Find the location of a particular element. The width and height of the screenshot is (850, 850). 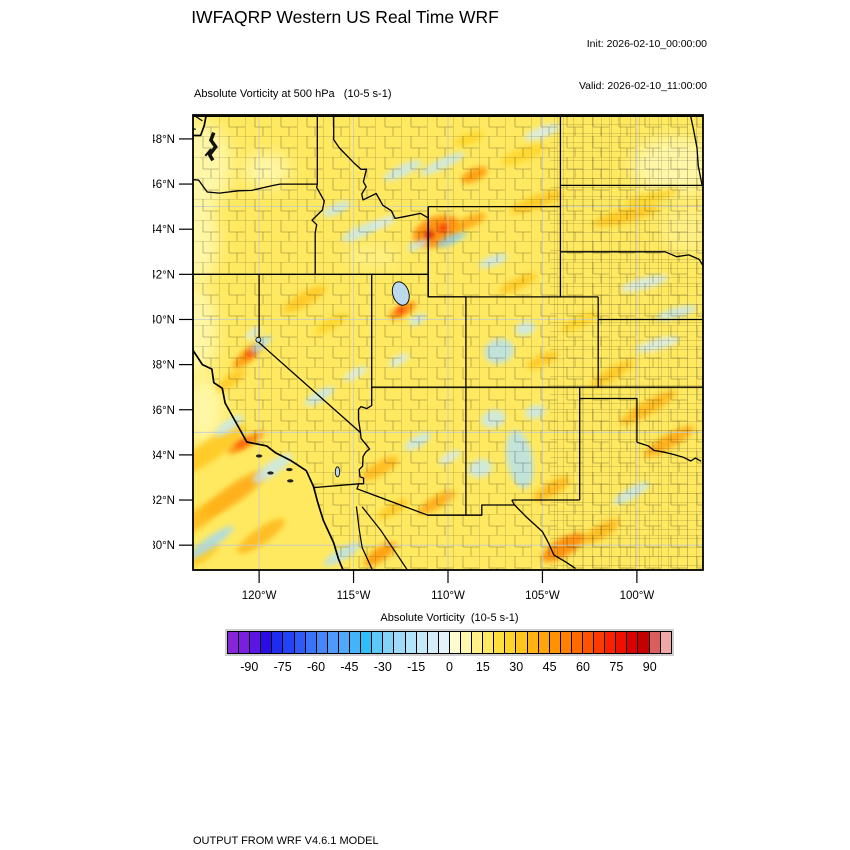

colorbar-tick-label: -30 is located at coordinates (382, 667).